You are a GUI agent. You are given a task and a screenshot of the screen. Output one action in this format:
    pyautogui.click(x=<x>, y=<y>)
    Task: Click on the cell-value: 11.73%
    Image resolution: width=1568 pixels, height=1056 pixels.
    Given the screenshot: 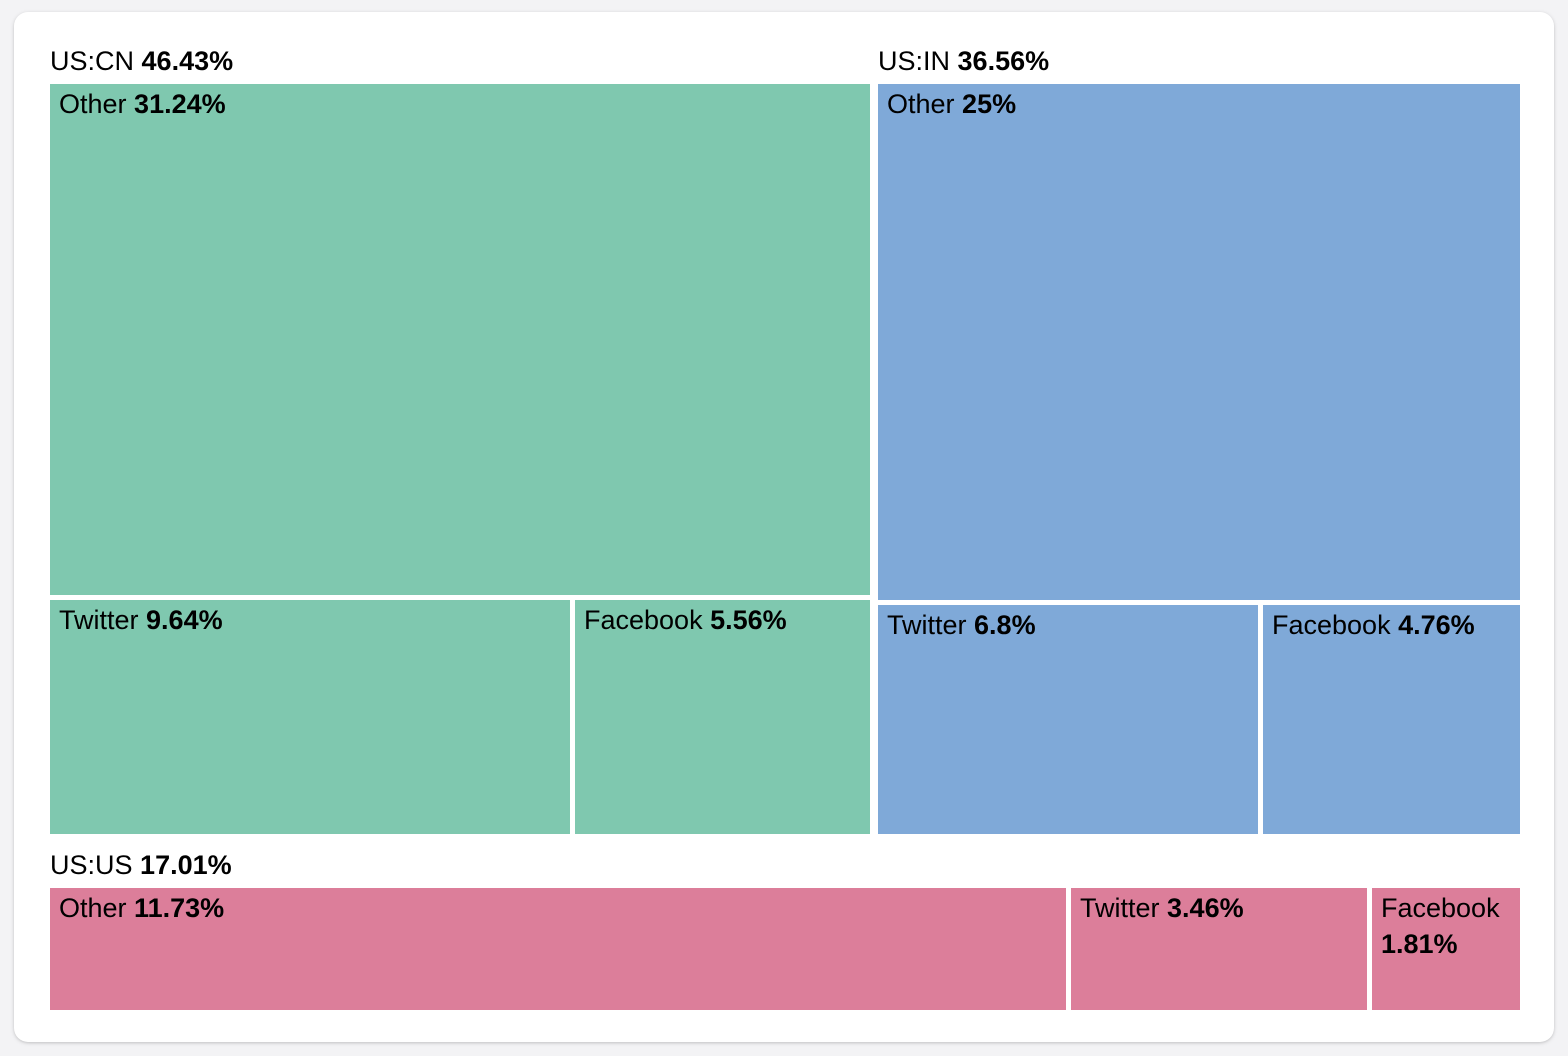 What is the action you would take?
    pyautogui.click(x=179, y=908)
    